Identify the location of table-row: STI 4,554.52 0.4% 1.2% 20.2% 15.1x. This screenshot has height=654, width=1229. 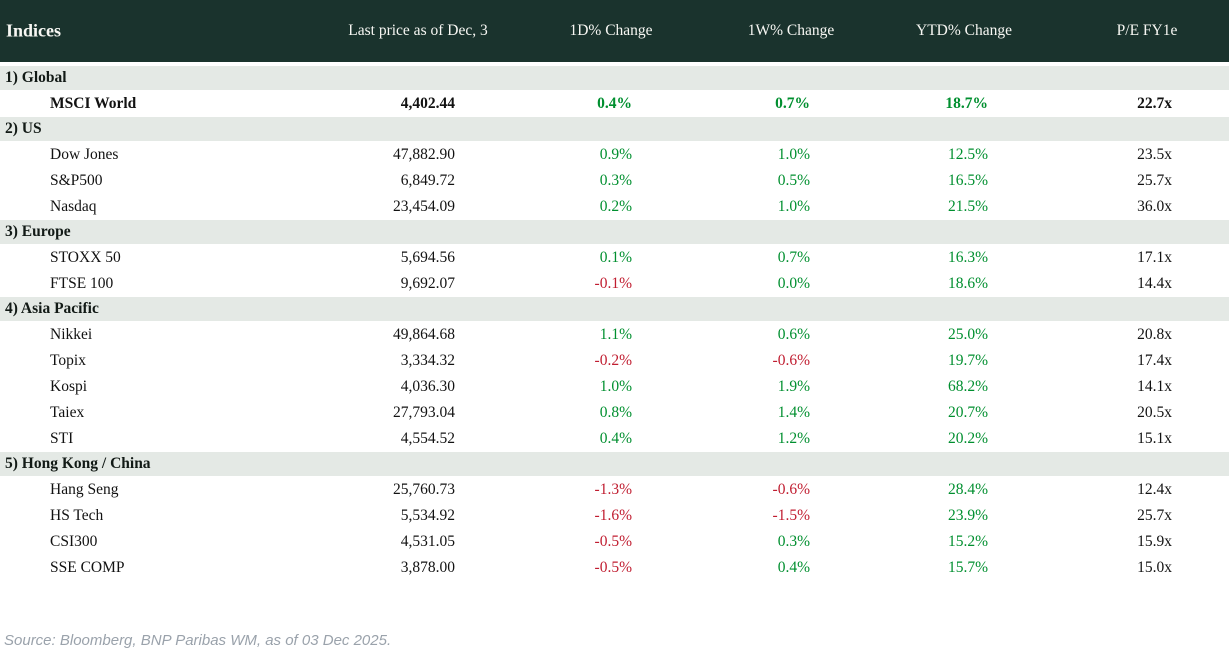
(614, 439).